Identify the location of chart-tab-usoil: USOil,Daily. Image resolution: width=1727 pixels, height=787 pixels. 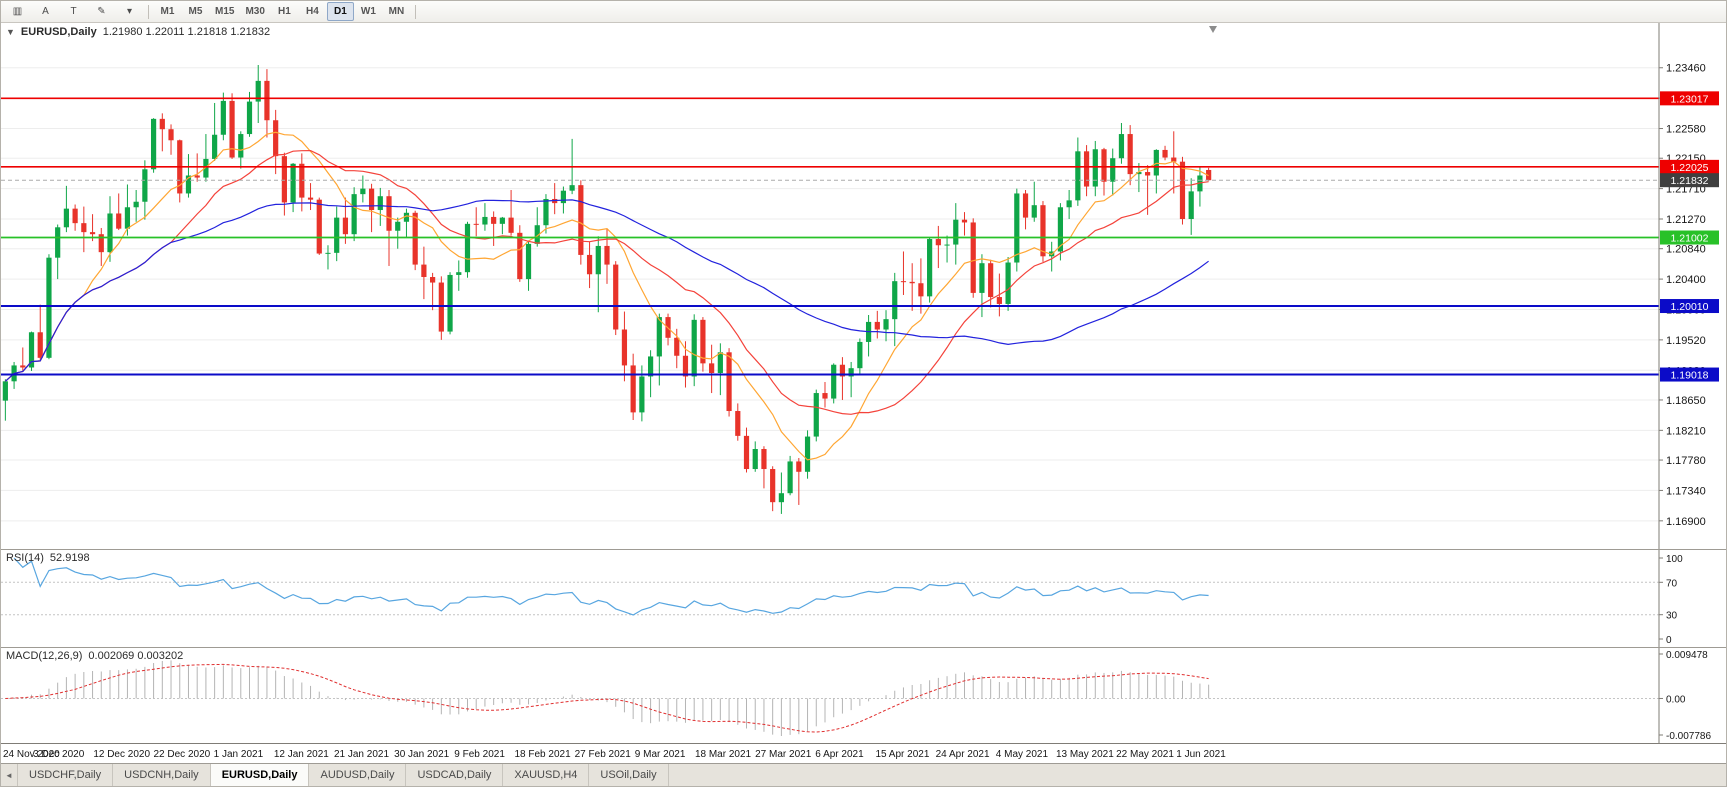
(629, 775).